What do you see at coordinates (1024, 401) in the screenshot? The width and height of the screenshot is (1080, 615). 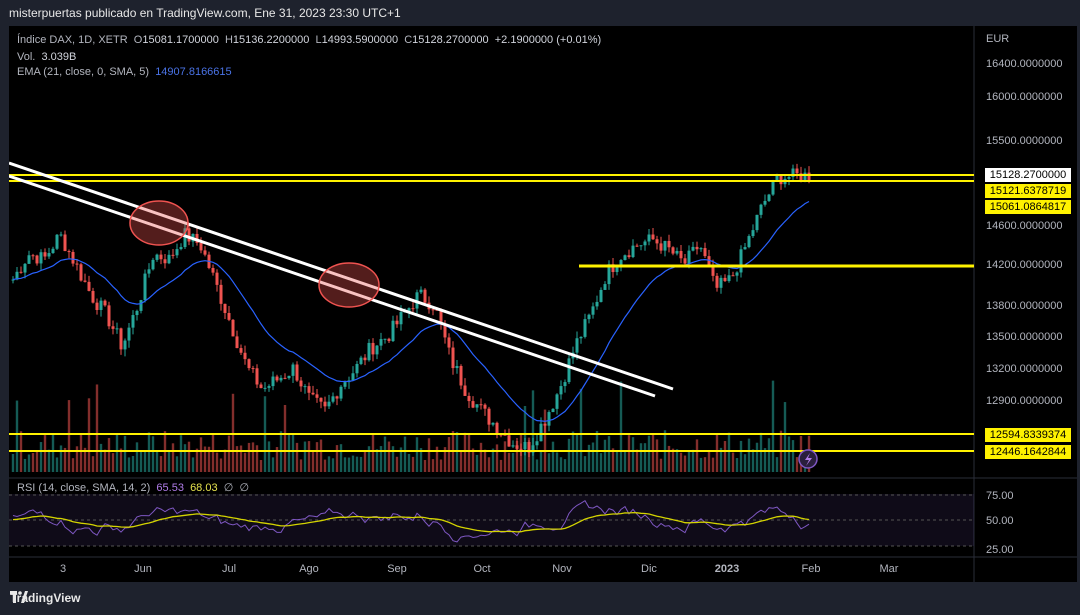 I see `y-tick-label: 12900.0000000` at bounding box center [1024, 401].